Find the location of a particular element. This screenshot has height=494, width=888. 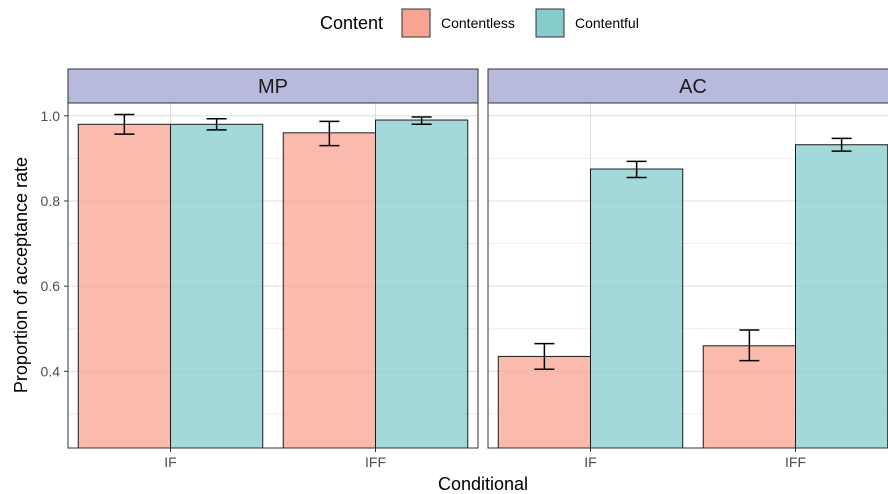

y-tick-label: 1.0 is located at coordinates (51, 116).